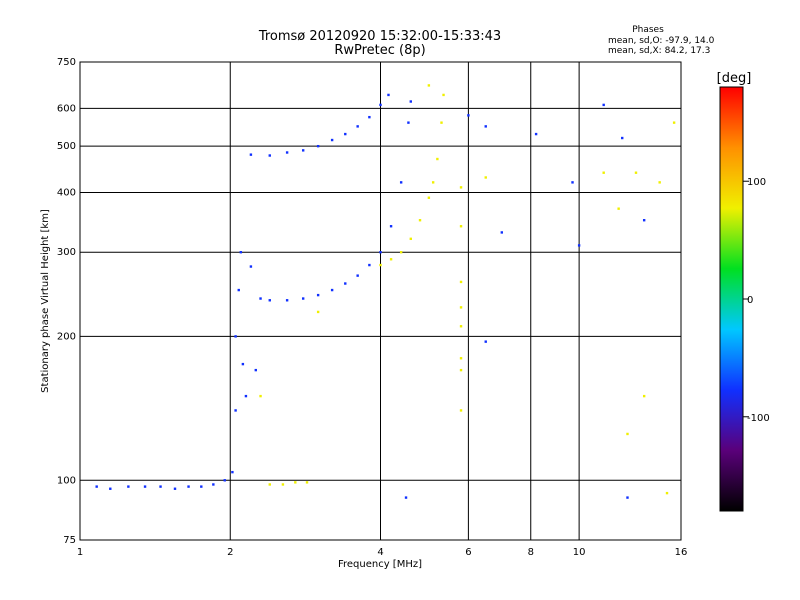 Image resolution: width=800 pixels, height=600 pixels. Describe the element at coordinates (380, 564) in the screenshot. I see `x-axis-label: Frequency [MHz]` at that location.